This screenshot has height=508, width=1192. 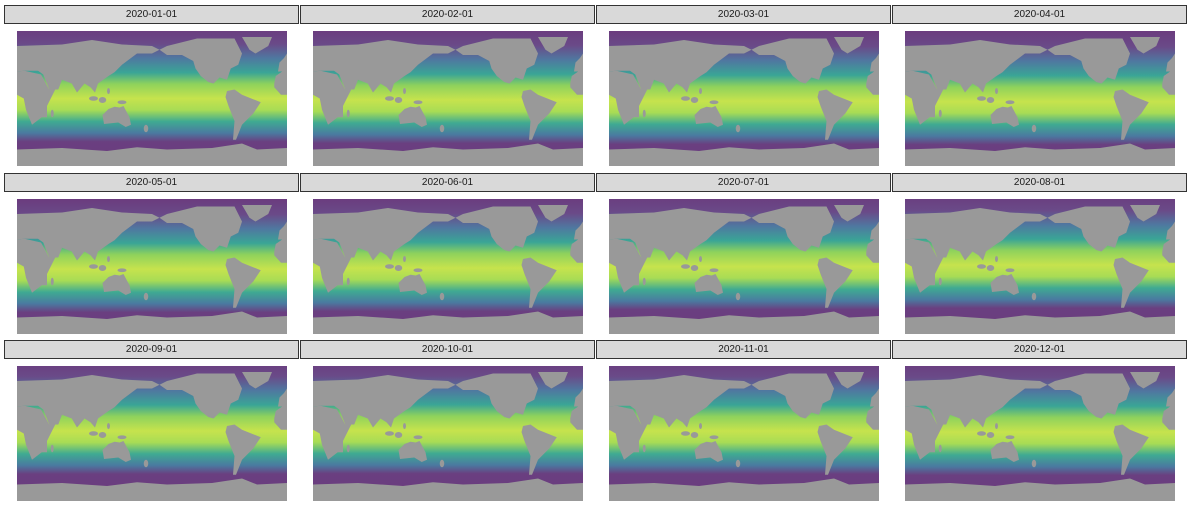 I want to click on facet-strip-label: 2020-10-01, so click(x=447, y=349).